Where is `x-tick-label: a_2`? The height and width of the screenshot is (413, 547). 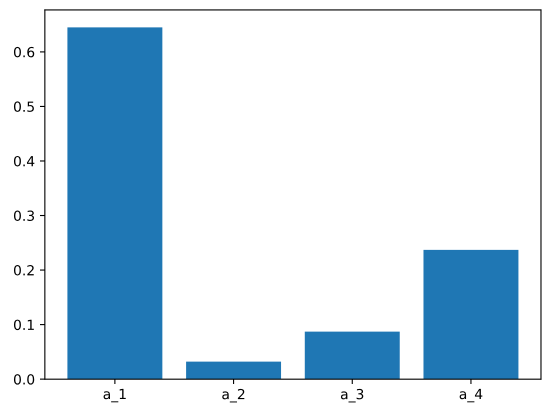 x-tick-label: a_2 is located at coordinates (233, 395).